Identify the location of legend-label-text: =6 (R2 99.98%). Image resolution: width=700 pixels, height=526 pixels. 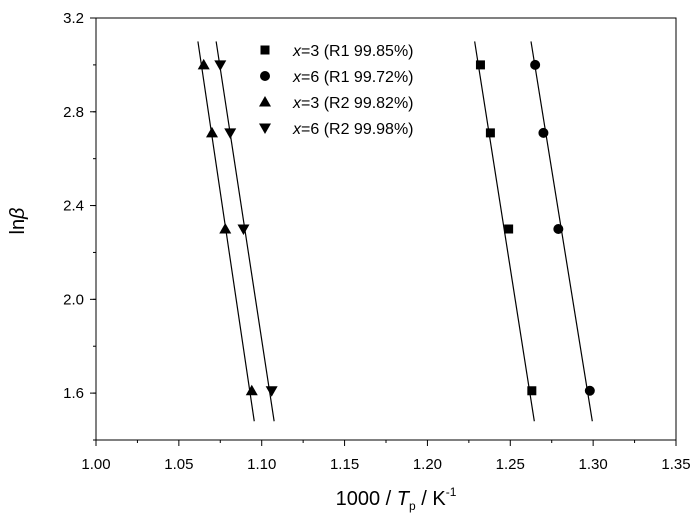
(357, 129).